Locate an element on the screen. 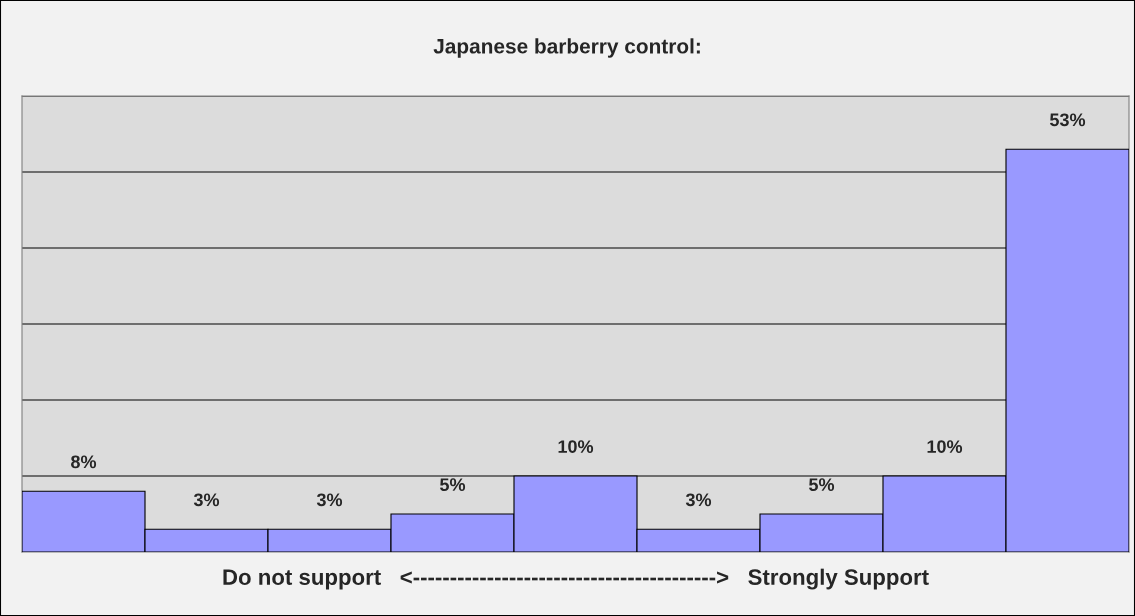  chart-title: Japanese barberry control: is located at coordinates (566, 48).